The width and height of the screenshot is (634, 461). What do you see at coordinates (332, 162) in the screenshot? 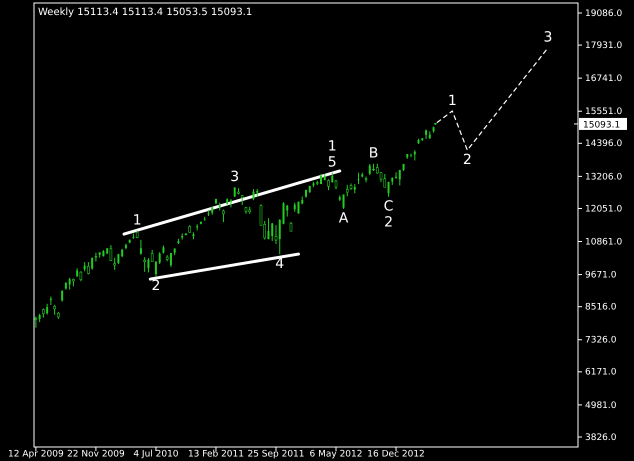
I see `annotation: 5` at bounding box center [332, 162].